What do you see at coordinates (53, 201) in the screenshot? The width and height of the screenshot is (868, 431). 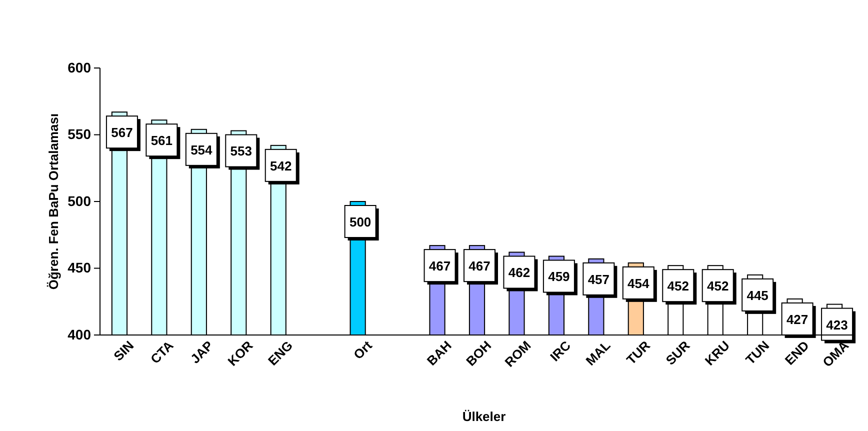 I see `y-axis-title: Öğren. Fen BaPu Ortalaması` at bounding box center [53, 201].